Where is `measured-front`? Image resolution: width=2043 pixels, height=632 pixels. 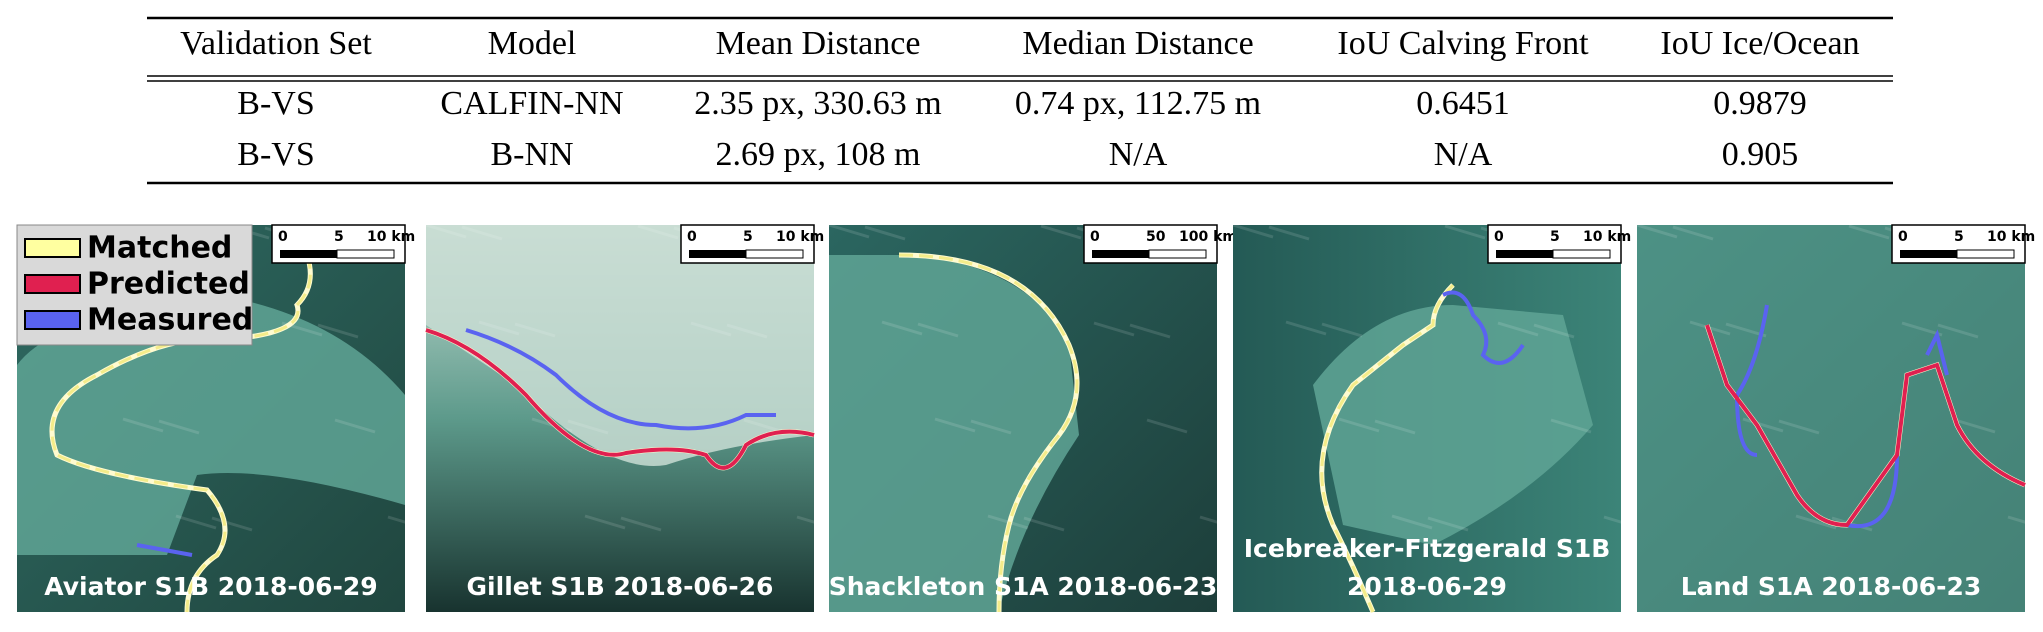
measured-front is located at coordinates (1841, 416).